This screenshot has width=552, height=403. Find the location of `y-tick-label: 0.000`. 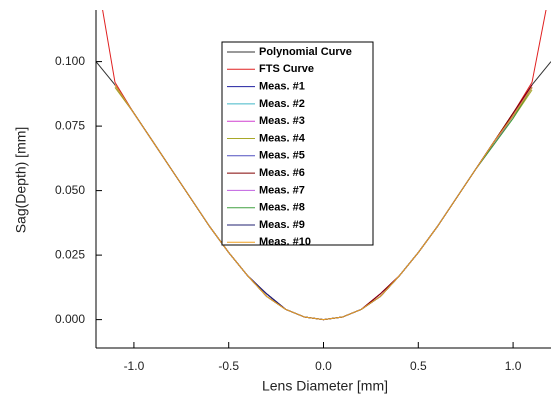

y-tick-label: 0.000 is located at coordinates (70, 319).